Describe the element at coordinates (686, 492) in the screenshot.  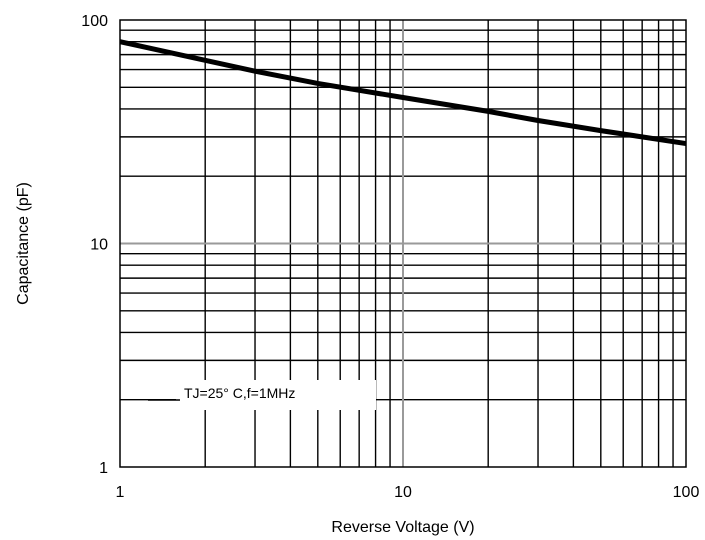
I see `x-tick-label: 100` at that location.